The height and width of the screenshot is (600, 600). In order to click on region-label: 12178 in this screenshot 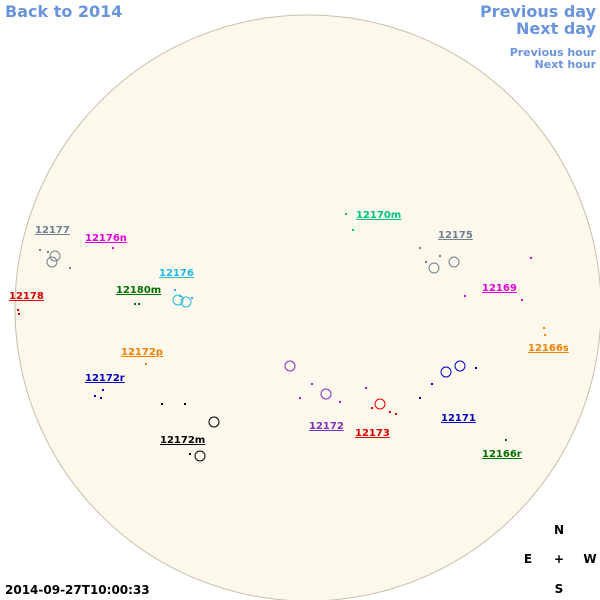, I will do `click(26, 296)`.